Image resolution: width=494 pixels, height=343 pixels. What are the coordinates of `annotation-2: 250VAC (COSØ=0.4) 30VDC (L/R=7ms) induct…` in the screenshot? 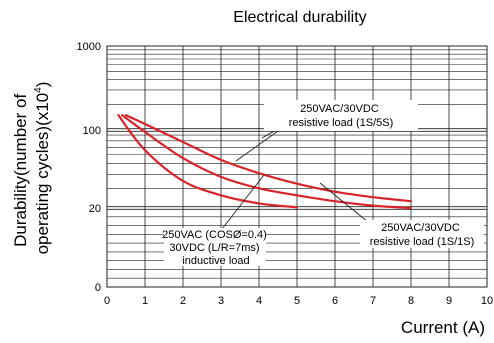 It's located at (216, 248).